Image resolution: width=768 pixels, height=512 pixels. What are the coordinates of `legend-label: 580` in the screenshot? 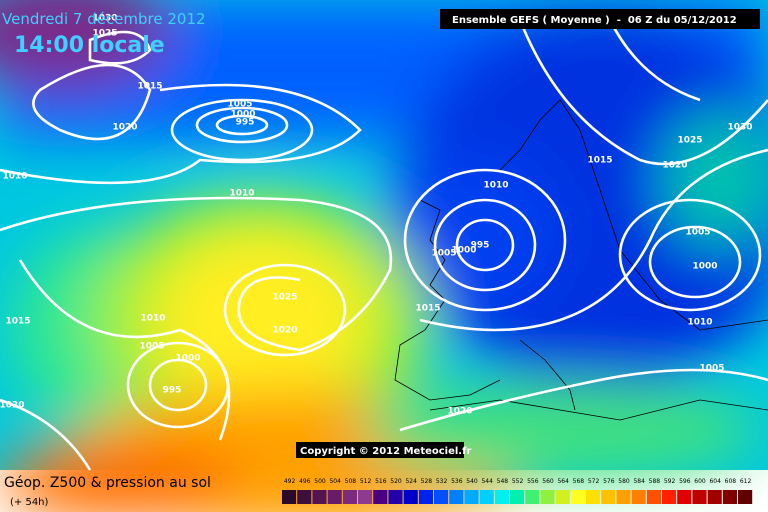 It's located at (624, 481).